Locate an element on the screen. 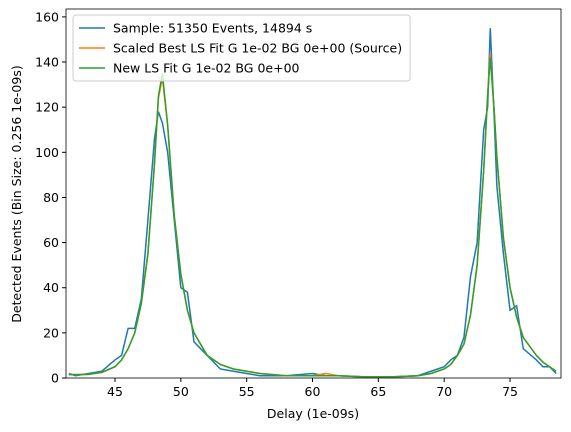 This screenshot has height=432, width=571. y-tick-label: 140 is located at coordinates (47, 62).